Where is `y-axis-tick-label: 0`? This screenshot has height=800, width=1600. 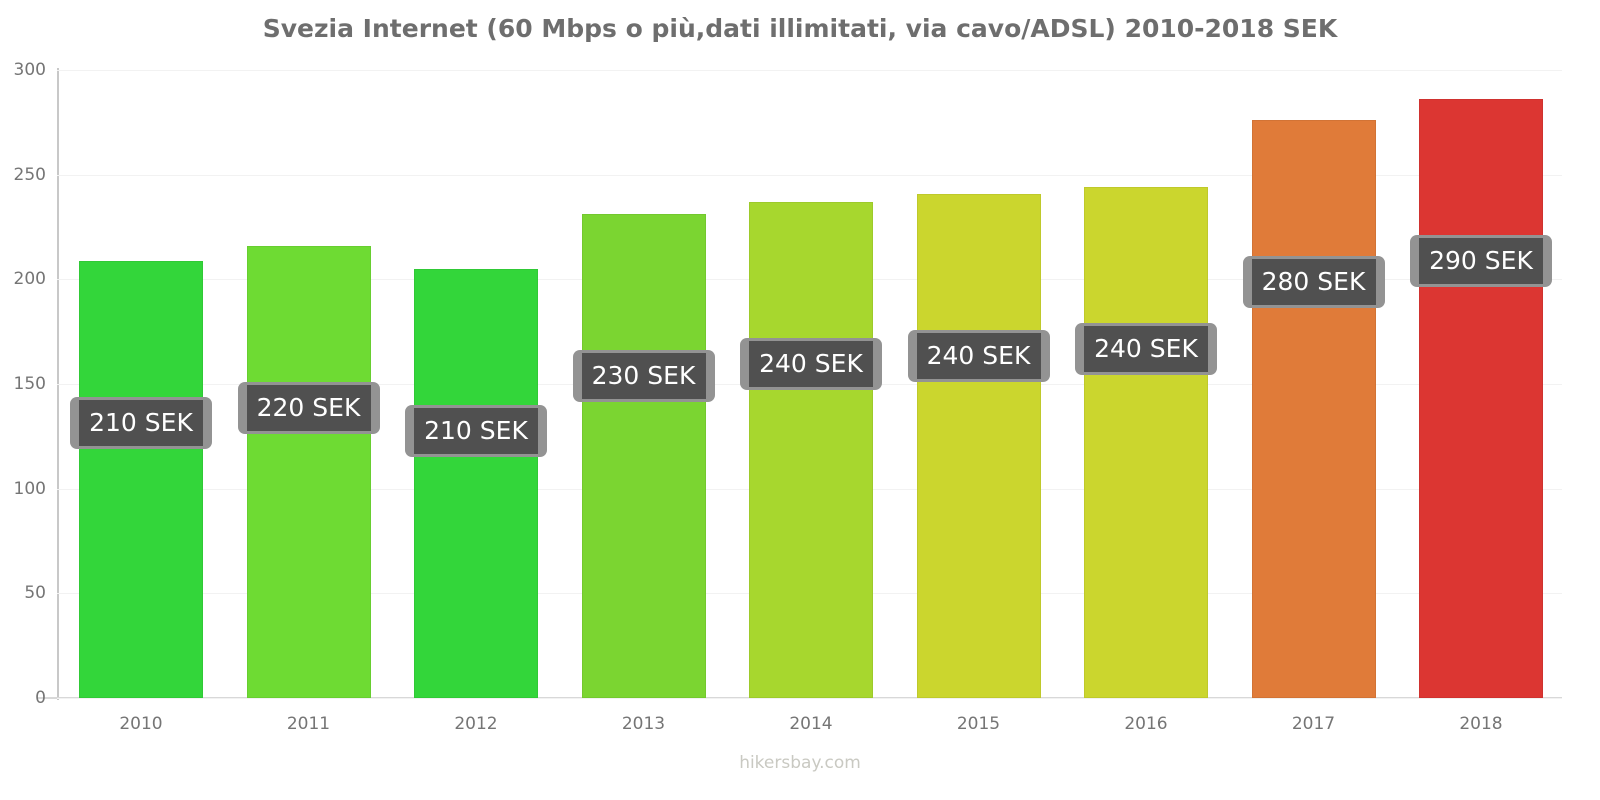
y-axis-tick-label: 0 is located at coordinates (40, 698).